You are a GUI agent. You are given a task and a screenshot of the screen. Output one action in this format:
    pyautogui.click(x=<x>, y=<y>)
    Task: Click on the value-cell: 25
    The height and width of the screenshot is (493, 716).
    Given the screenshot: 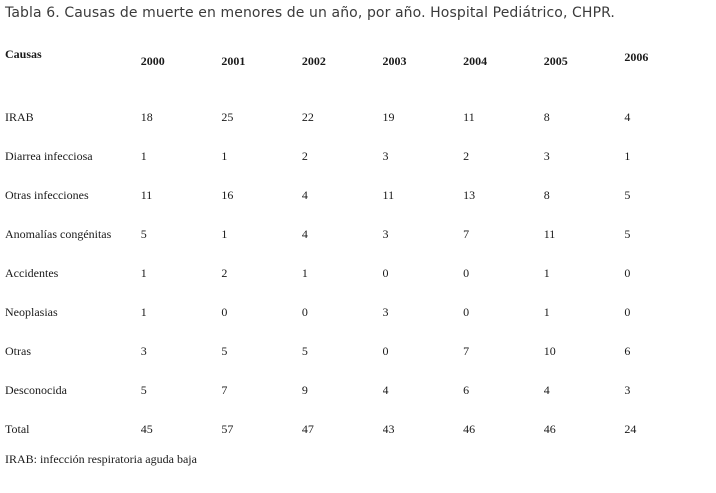 What is the action you would take?
    pyautogui.click(x=227, y=117)
    